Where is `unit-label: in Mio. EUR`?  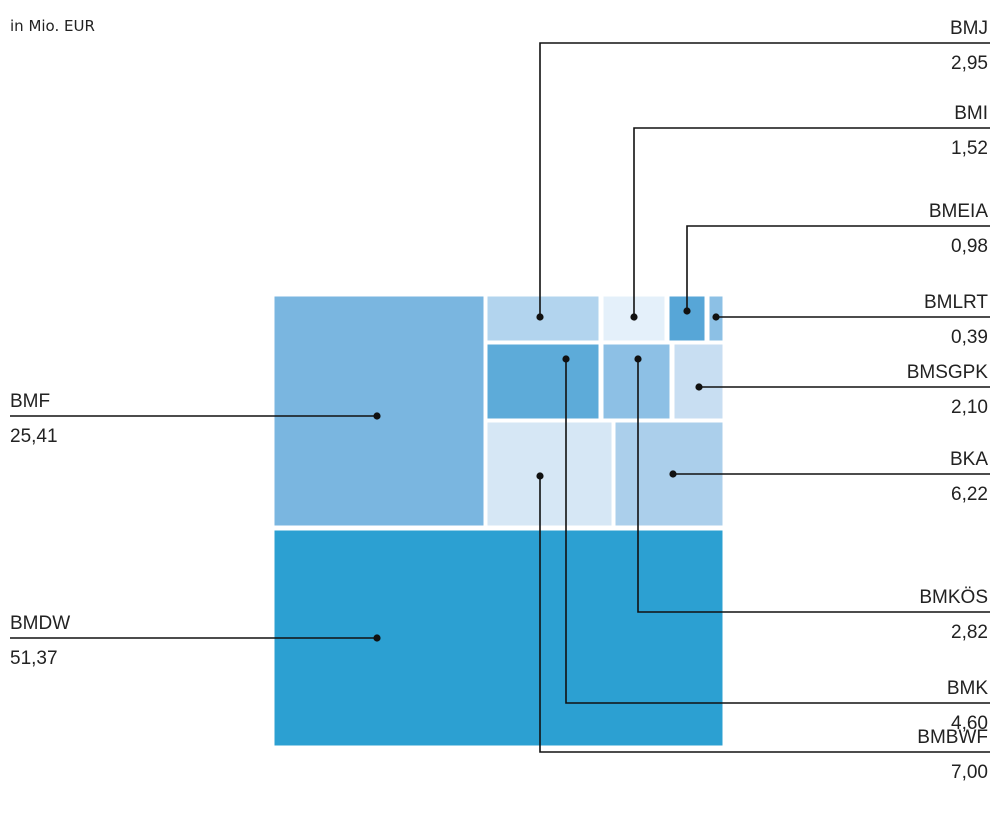 unit-label: in Mio. EUR is located at coordinates (52, 26).